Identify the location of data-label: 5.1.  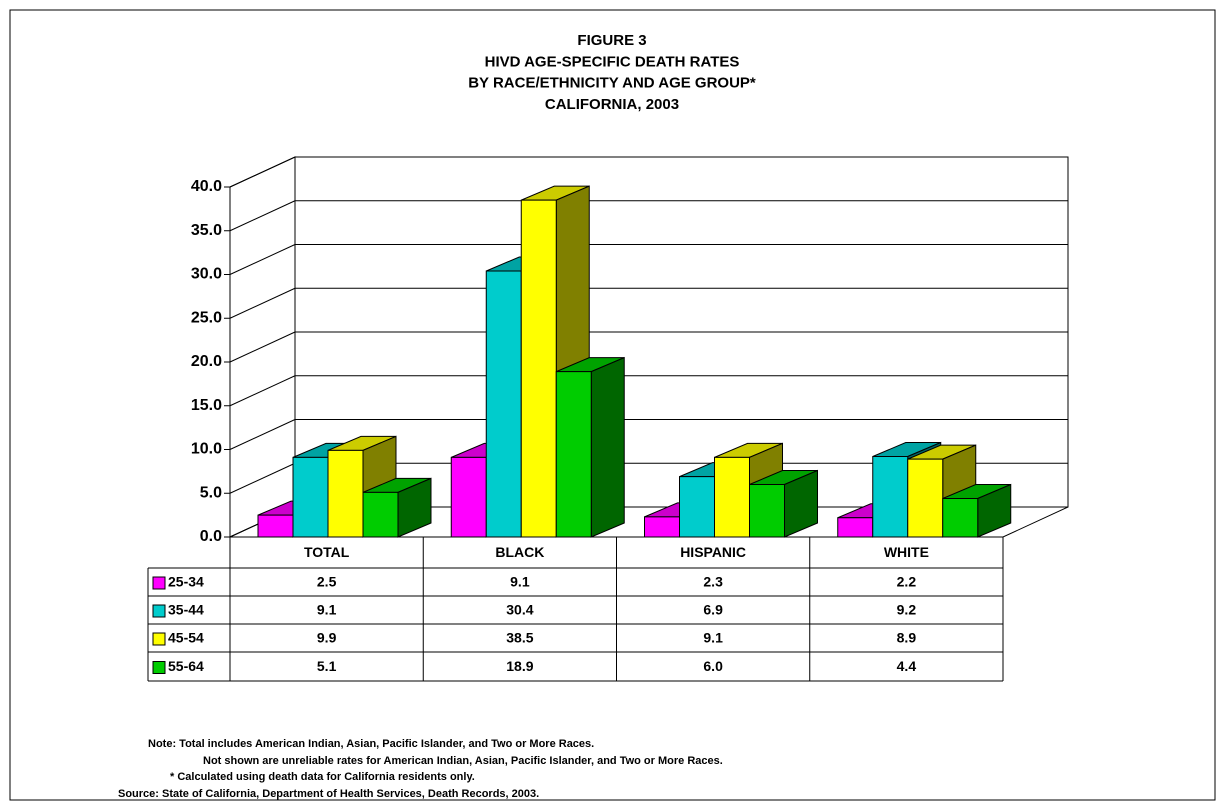
(327, 666).